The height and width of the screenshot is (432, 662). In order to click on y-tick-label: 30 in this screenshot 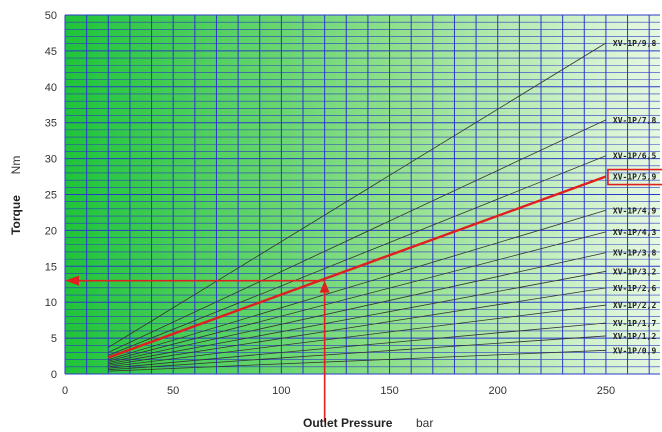, I will do `click(51, 160)`.